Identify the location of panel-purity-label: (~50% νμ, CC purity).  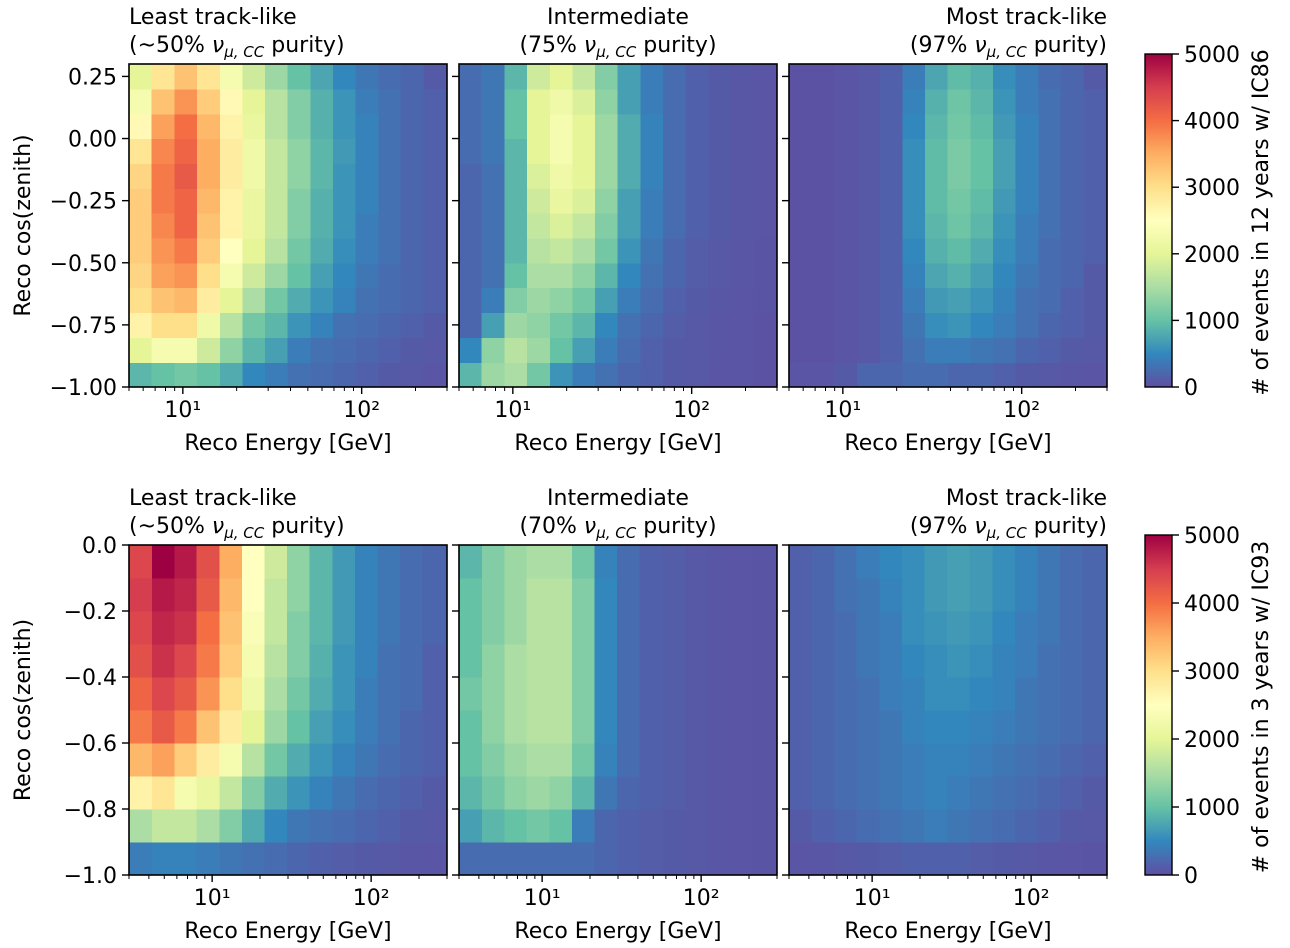
(237, 47).